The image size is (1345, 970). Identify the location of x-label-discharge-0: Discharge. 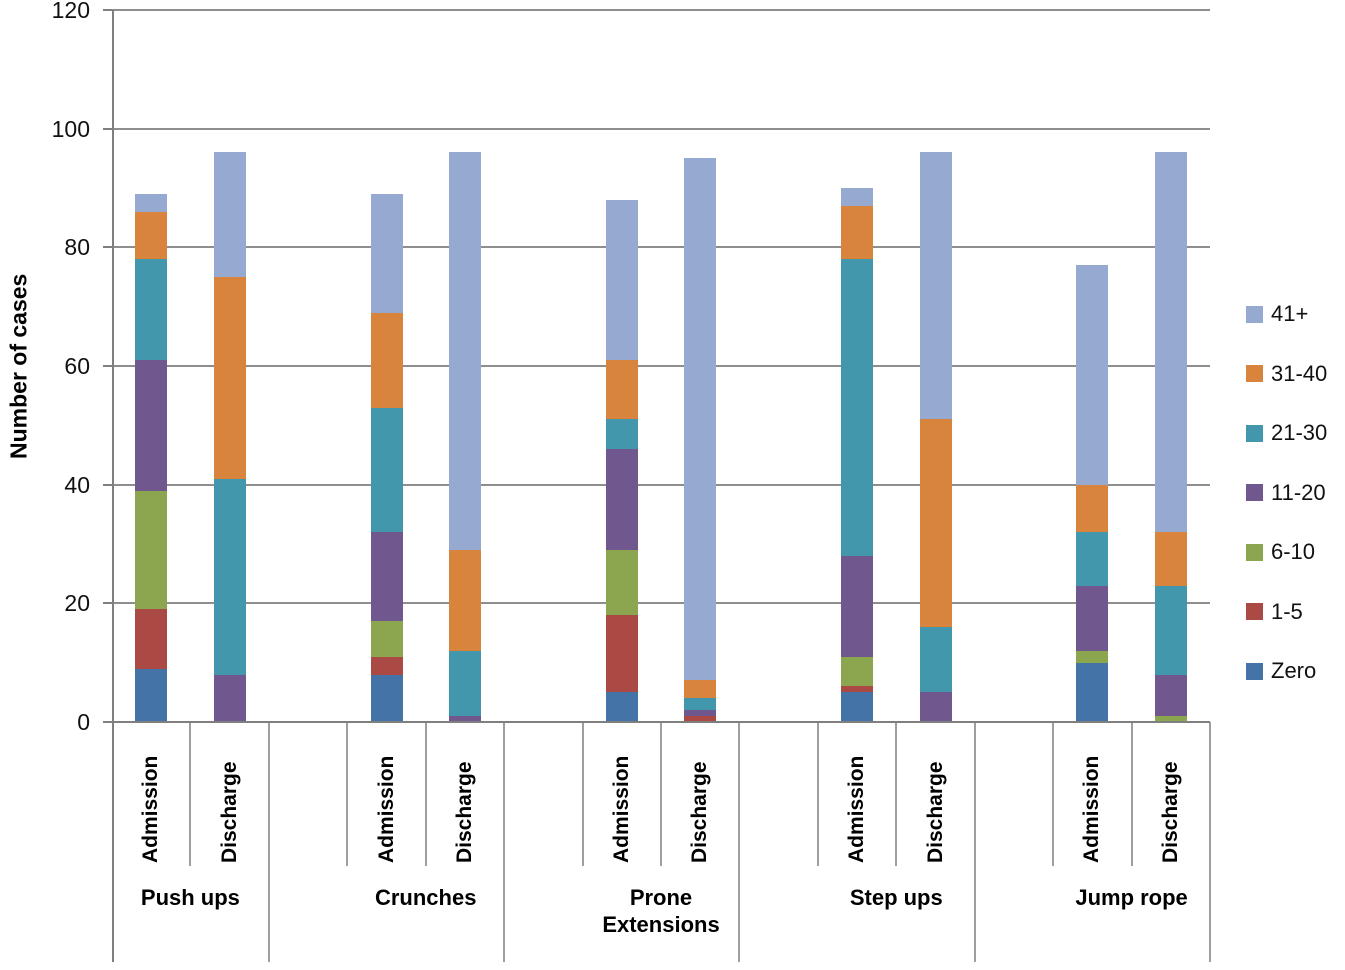
(229, 812).